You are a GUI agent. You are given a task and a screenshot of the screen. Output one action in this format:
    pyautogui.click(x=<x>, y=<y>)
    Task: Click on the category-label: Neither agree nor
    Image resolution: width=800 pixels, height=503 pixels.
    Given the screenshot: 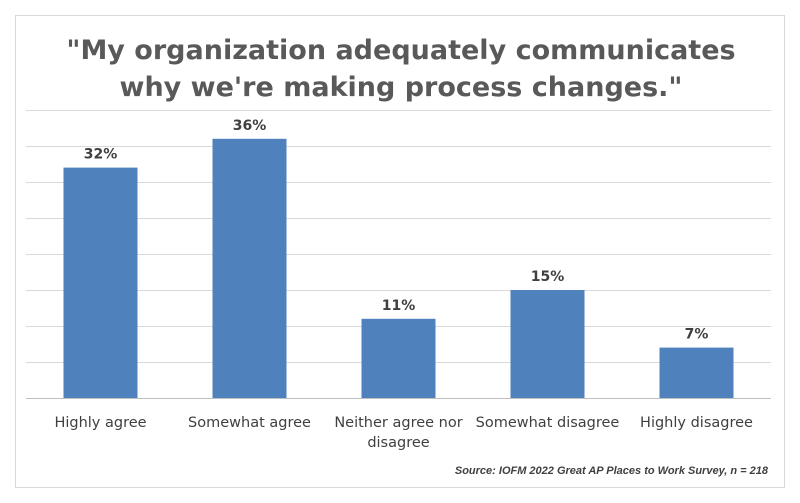 What is the action you would take?
    pyautogui.click(x=398, y=423)
    